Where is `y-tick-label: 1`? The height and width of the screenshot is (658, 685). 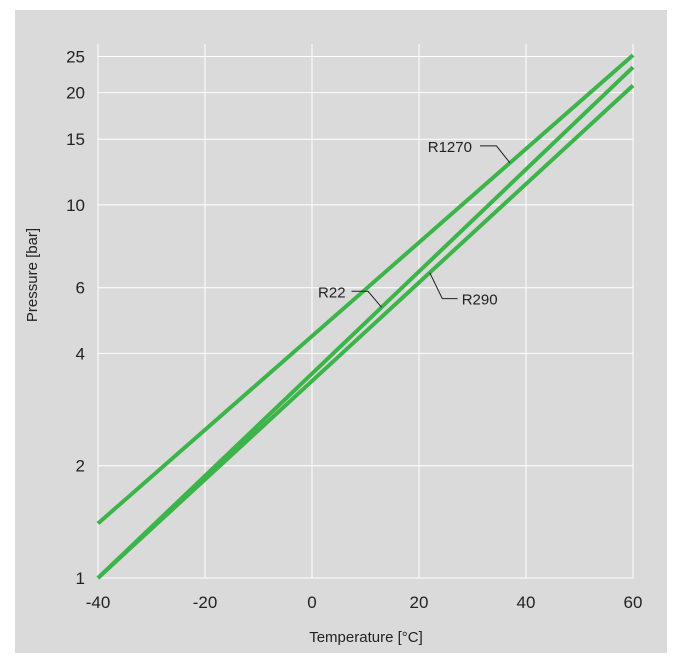
y-tick-label: 1 is located at coordinates (80, 578).